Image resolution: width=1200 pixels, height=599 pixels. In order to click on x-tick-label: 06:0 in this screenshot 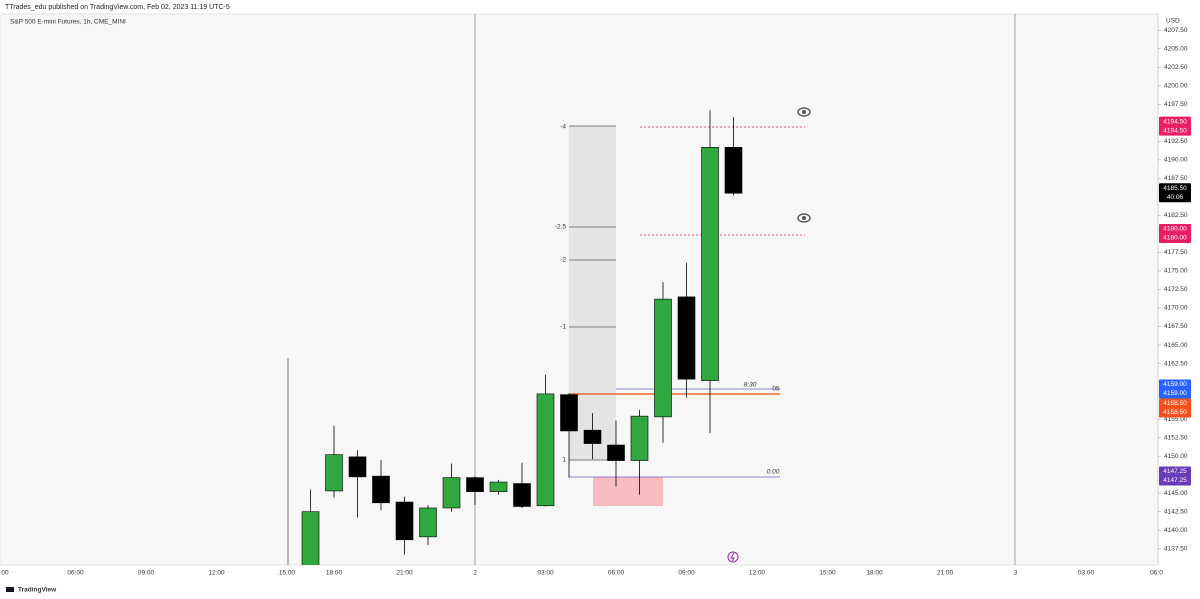, I will do `click(1156, 573)`.